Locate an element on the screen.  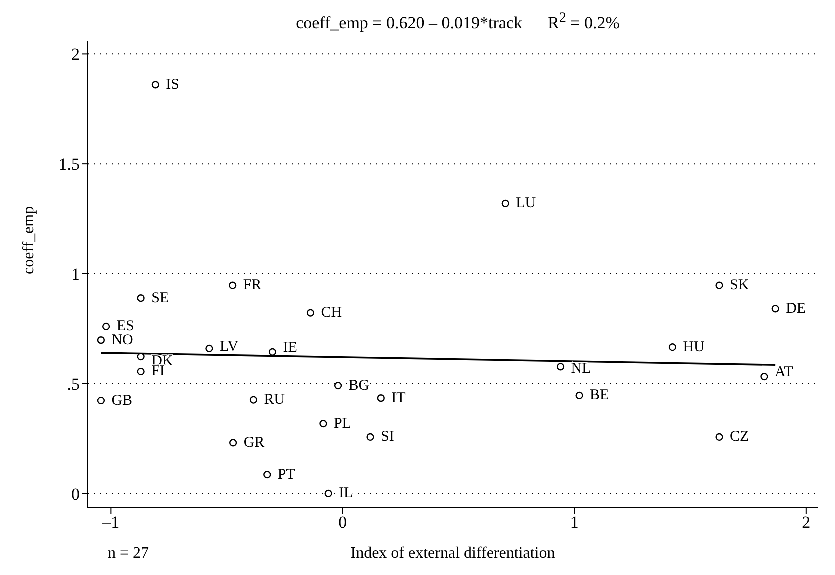
text: n = 27 is located at coordinates (129, 554).